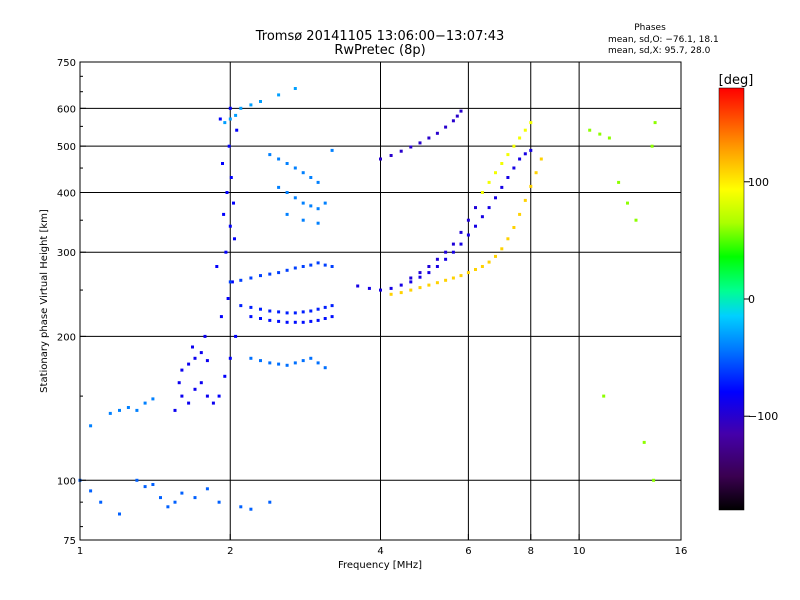 Image resolution: width=800 pixels, height=600 pixels. Describe the element at coordinates (379, 50) in the screenshot. I see `chart-subtitle: RwPretec (8p)` at that location.